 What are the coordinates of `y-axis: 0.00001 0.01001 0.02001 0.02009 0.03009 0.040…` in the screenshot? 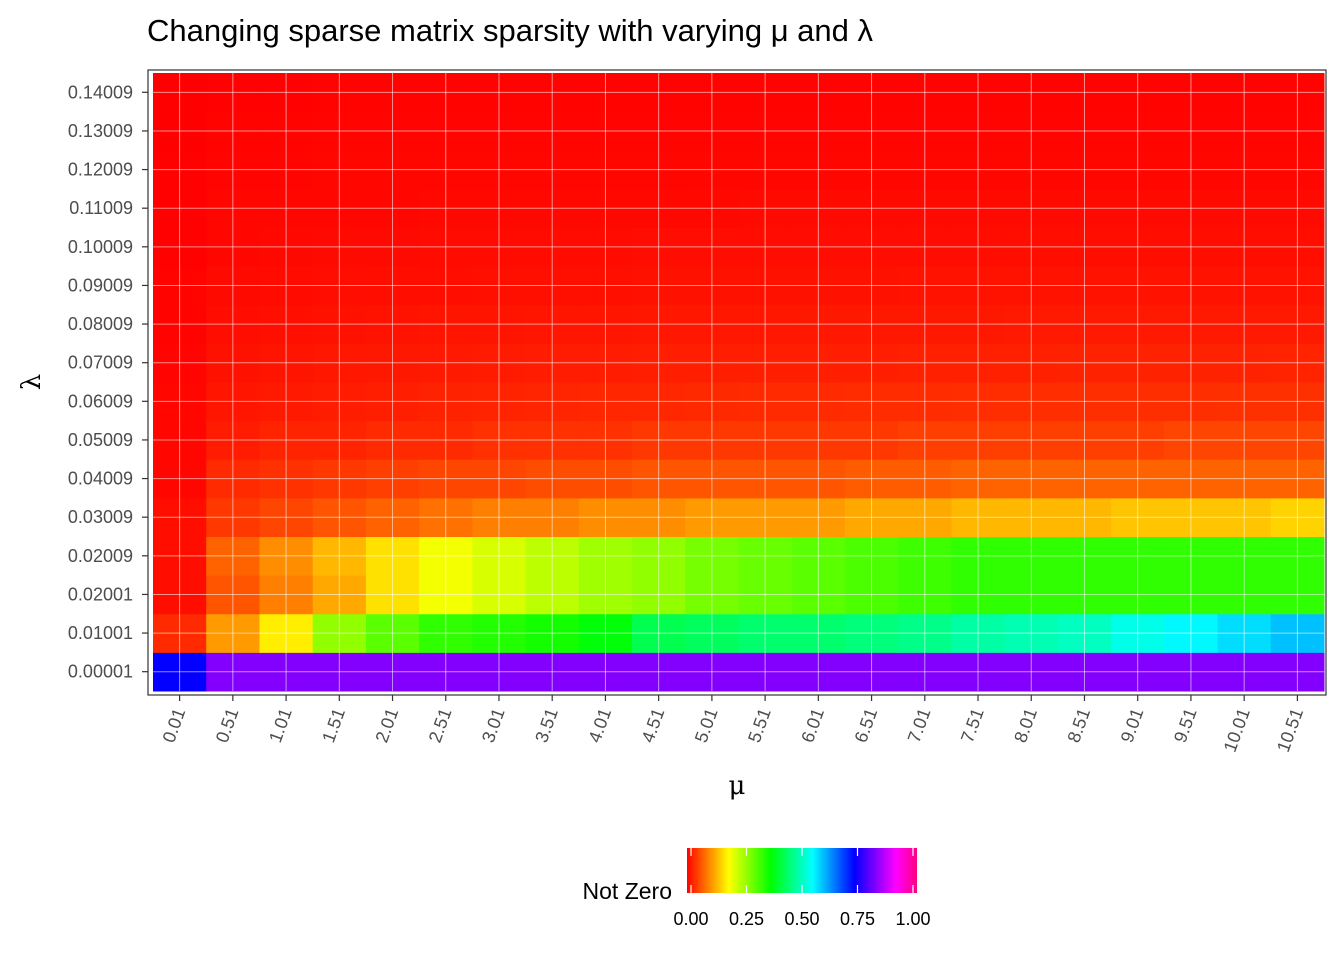 It's located at (108, 382).